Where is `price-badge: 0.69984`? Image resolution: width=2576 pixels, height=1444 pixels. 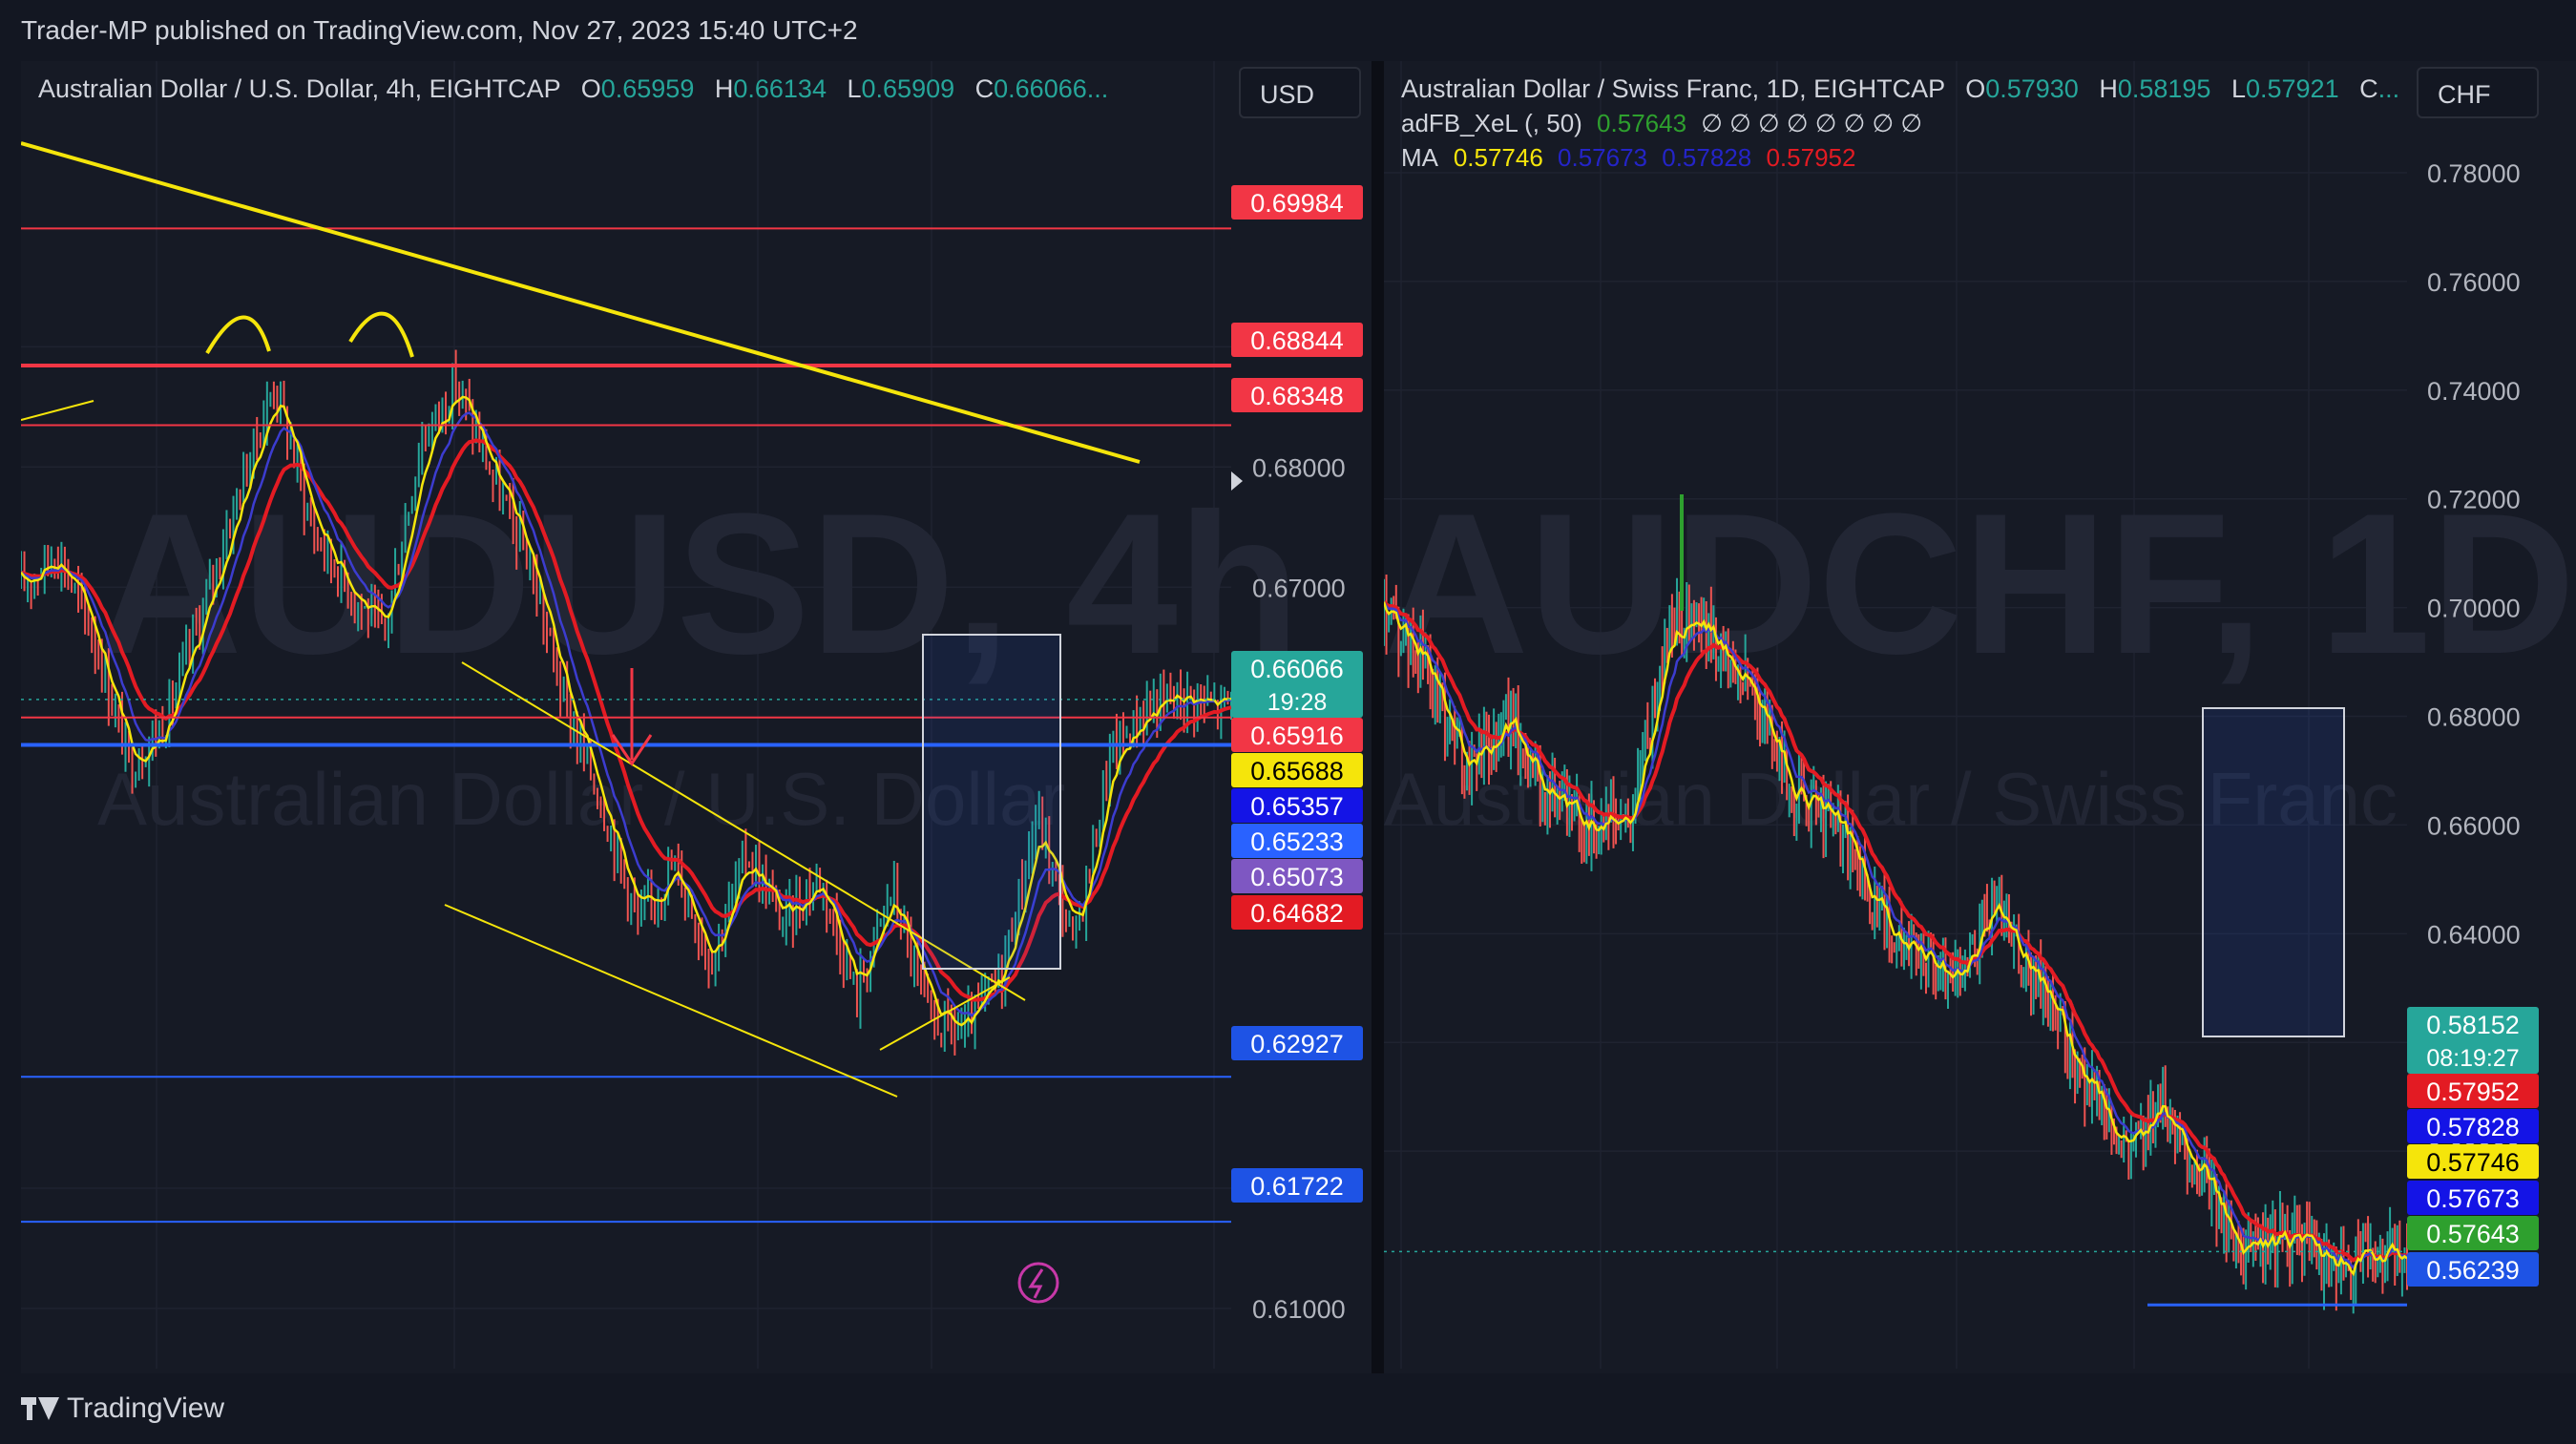
price-badge: 0.69984 is located at coordinates (1297, 203).